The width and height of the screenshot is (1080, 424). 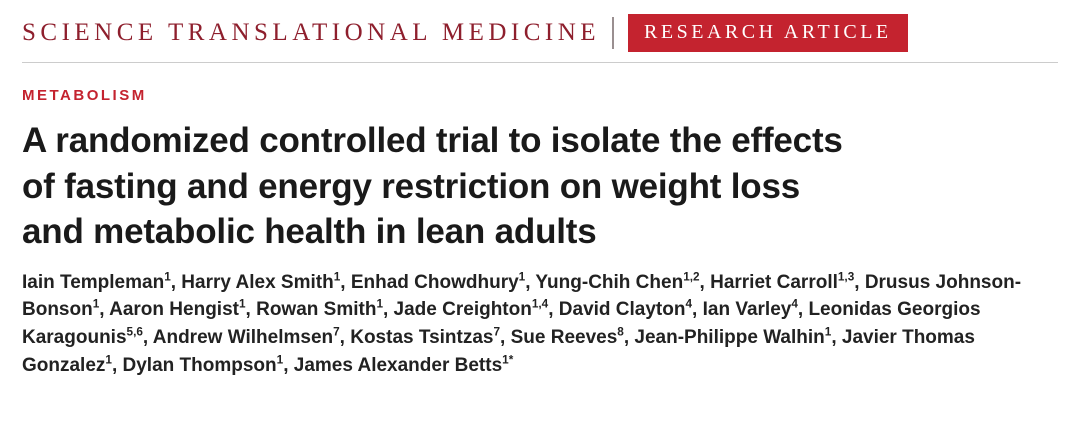 What do you see at coordinates (203, 365) in the screenshot?
I see `author: Dylan Thompson1` at bounding box center [203, 365].